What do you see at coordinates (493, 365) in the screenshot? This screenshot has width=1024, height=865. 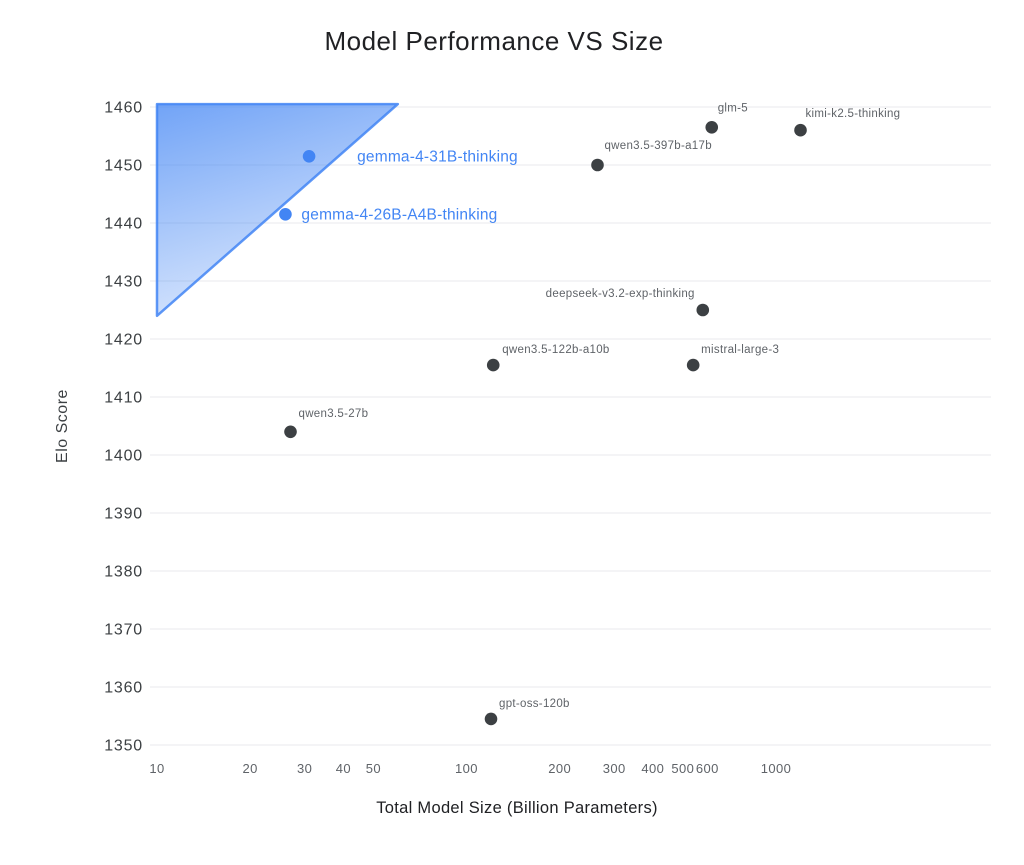 I see `data-point-qwen3.5-122b-a10b` at bounding box center [493, 365].